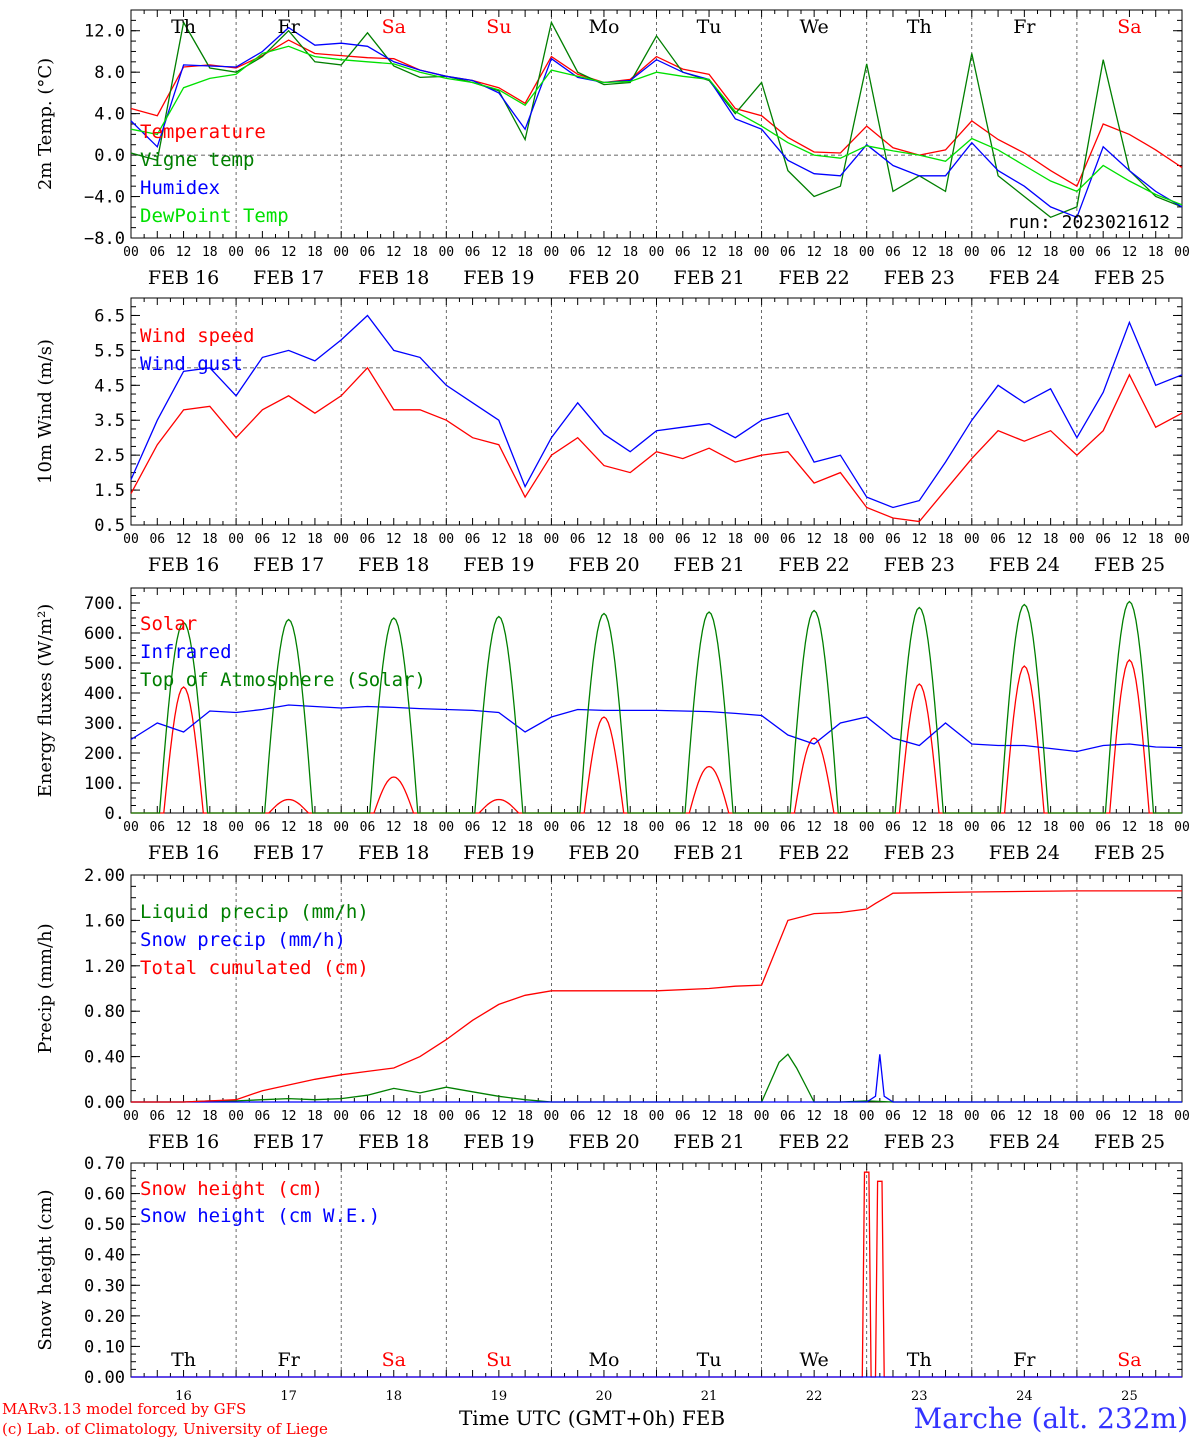 This screenshot has height=1440, width=1194. What do you see at coordinates (124, 1409) in the screenshot?
I see `model-credit: MARv3.13 model forced by GFS` at bounding box center [124, 1409].